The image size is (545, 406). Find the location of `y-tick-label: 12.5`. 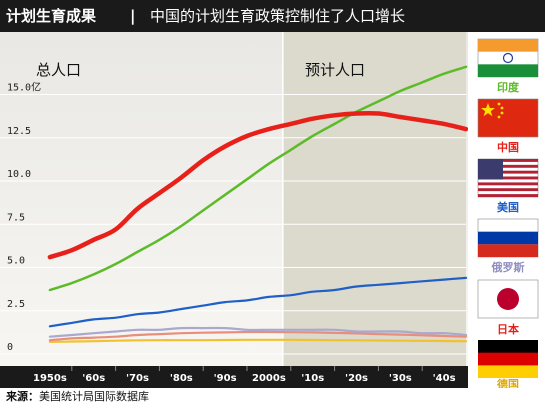

y-tick-label: 12.5 is located at coordinates (19, 131).